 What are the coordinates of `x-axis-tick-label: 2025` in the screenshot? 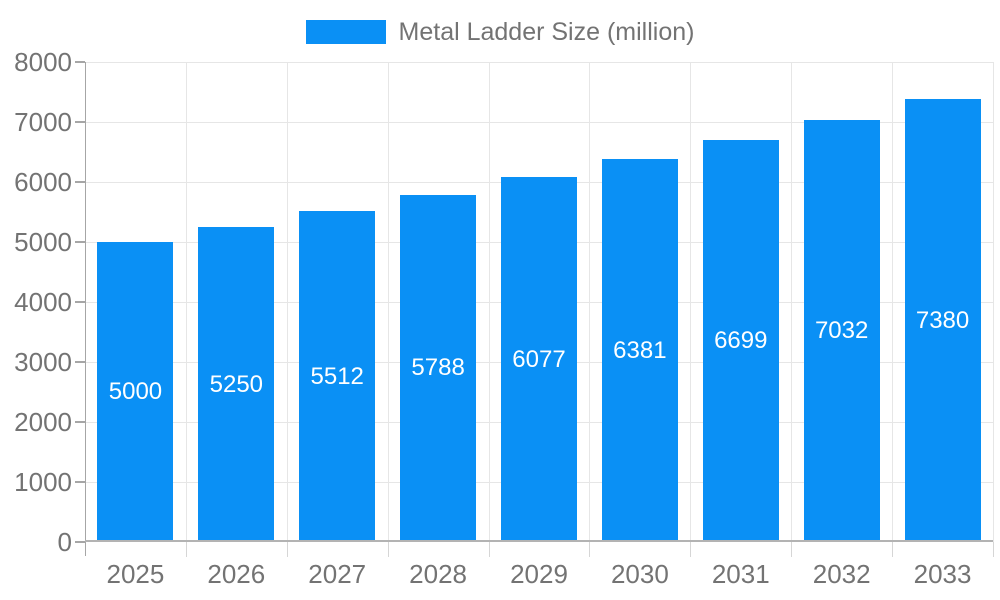 It's located at (135, 574).